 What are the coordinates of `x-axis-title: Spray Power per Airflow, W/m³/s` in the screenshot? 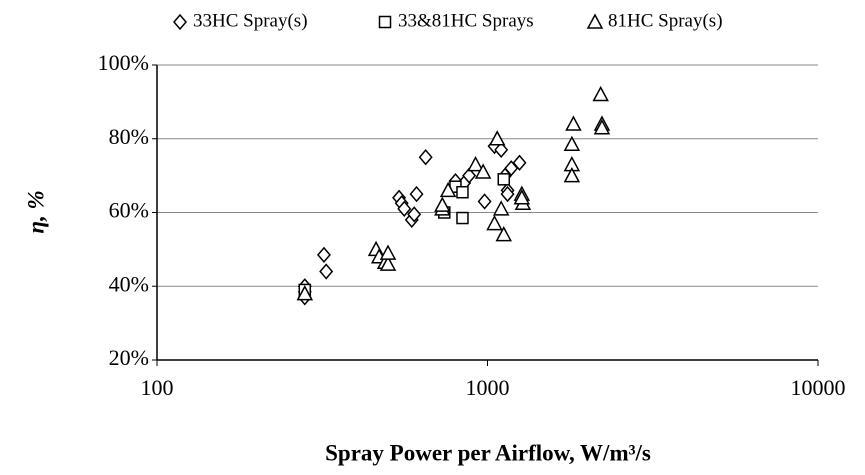 It's located at (488, 452).